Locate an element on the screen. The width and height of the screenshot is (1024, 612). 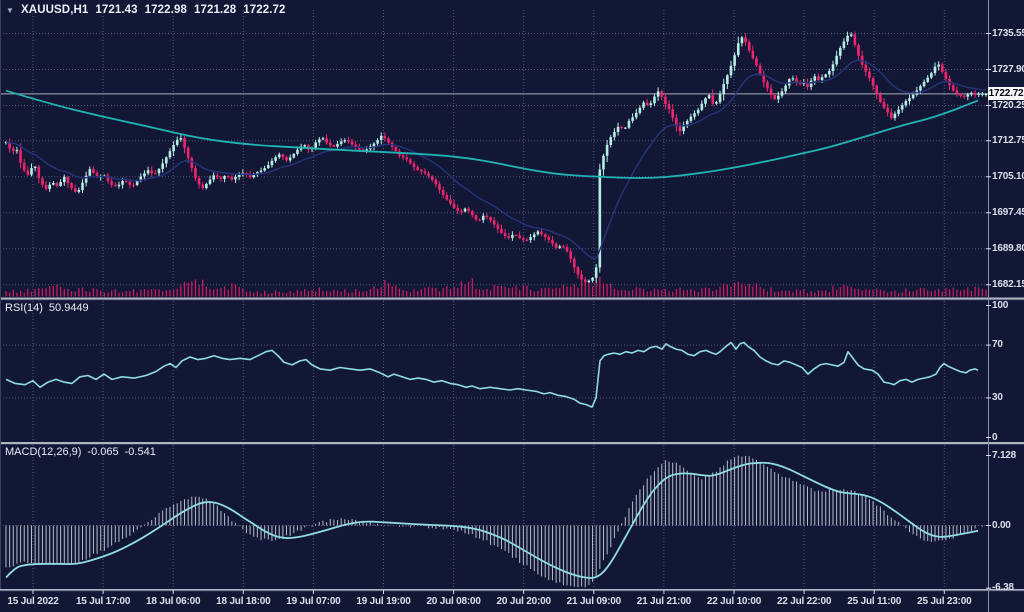
collapse-arrow-icon: ▼ is located at coordinates (10, 10).